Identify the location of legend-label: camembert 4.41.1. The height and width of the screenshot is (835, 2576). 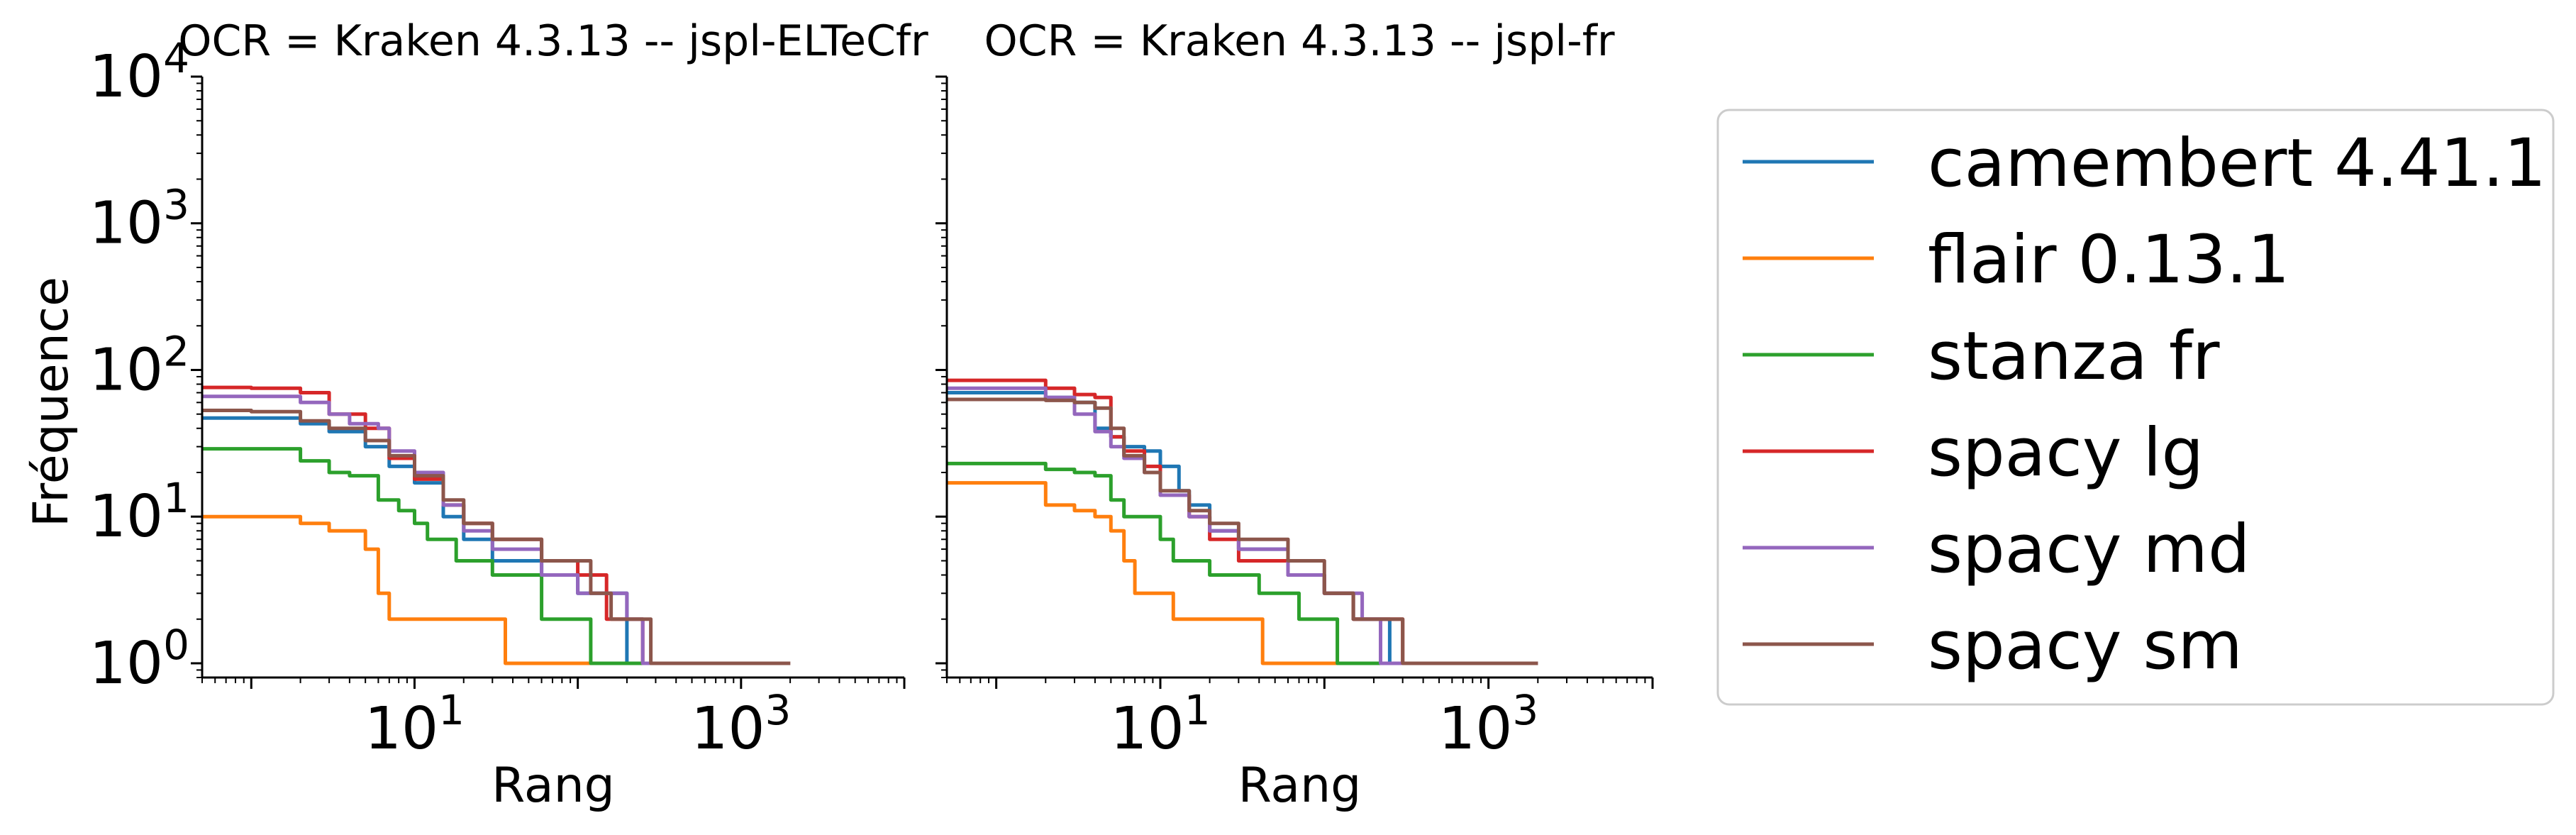
(2237, 163).